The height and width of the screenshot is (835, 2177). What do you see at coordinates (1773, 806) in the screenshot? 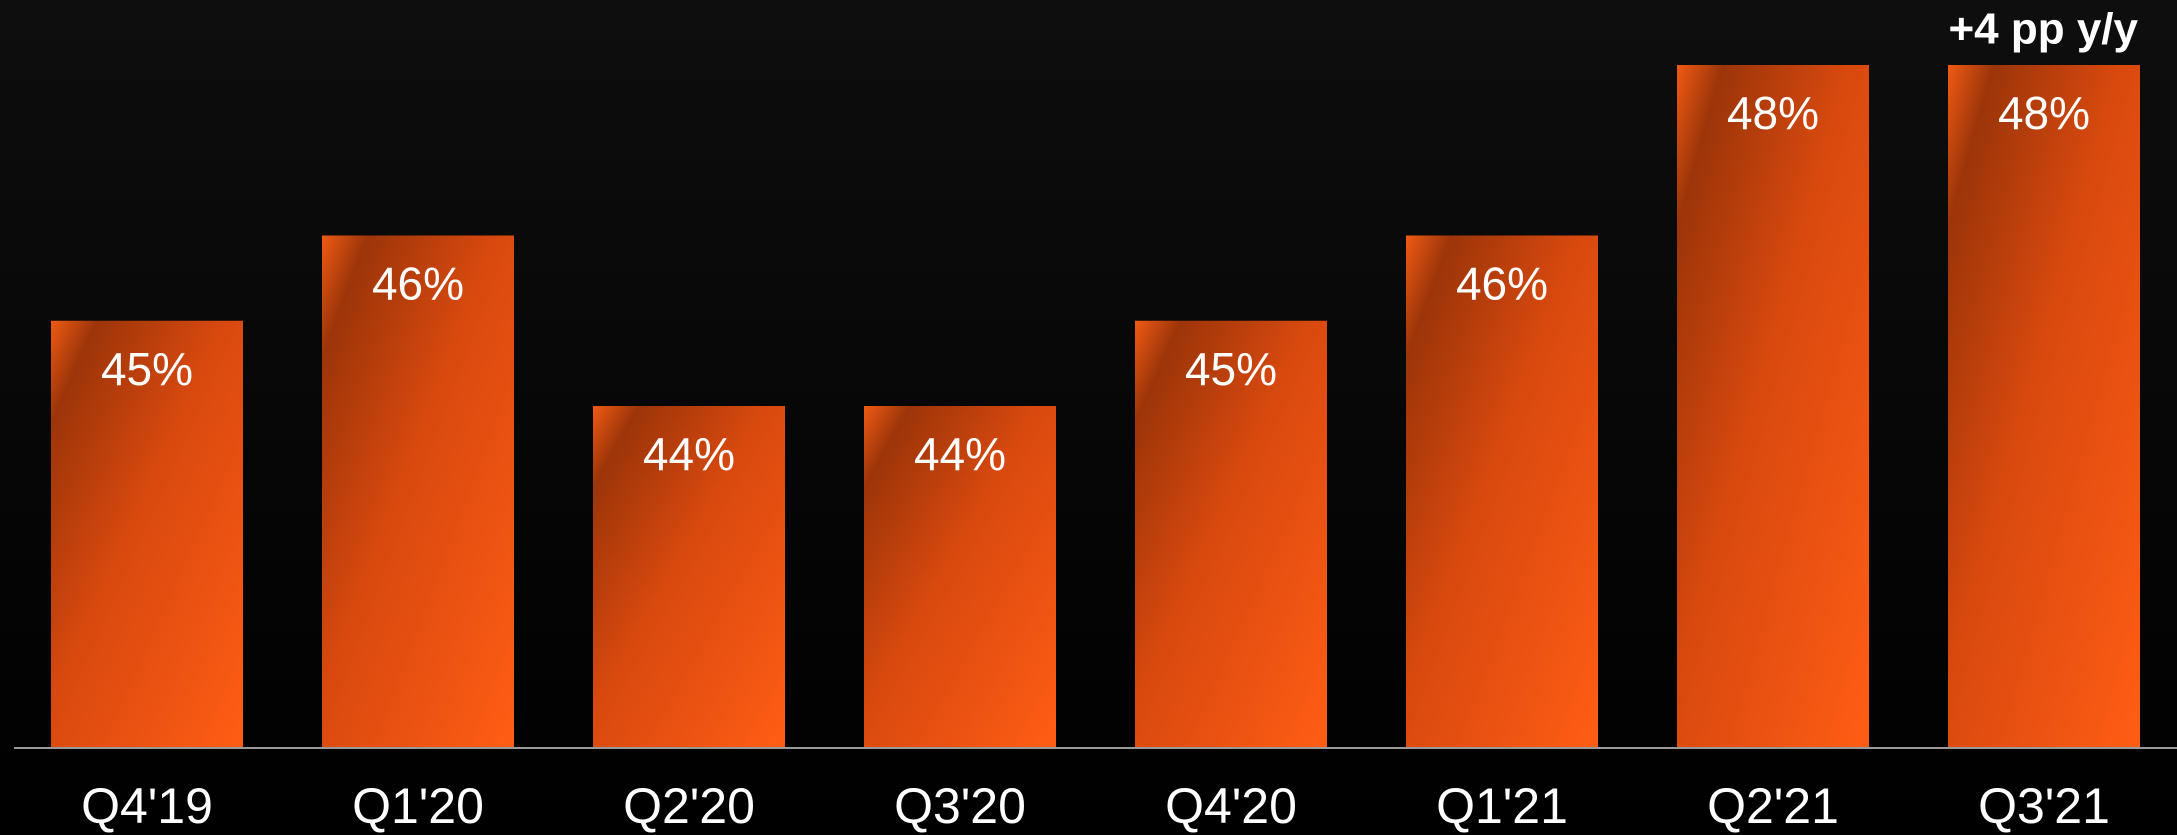
I see `x-tick-label: Q2'21` at bounding box center [1773, 806].